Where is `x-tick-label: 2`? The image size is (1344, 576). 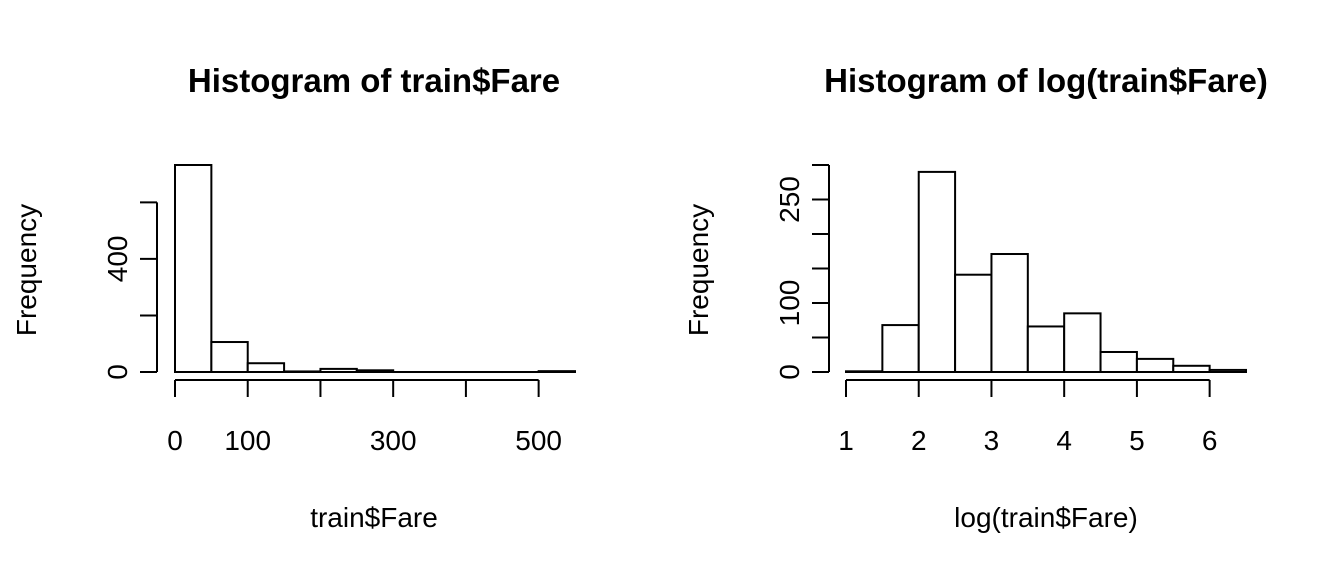 x-tick-label: 2 is located at coordinates (919, 440).